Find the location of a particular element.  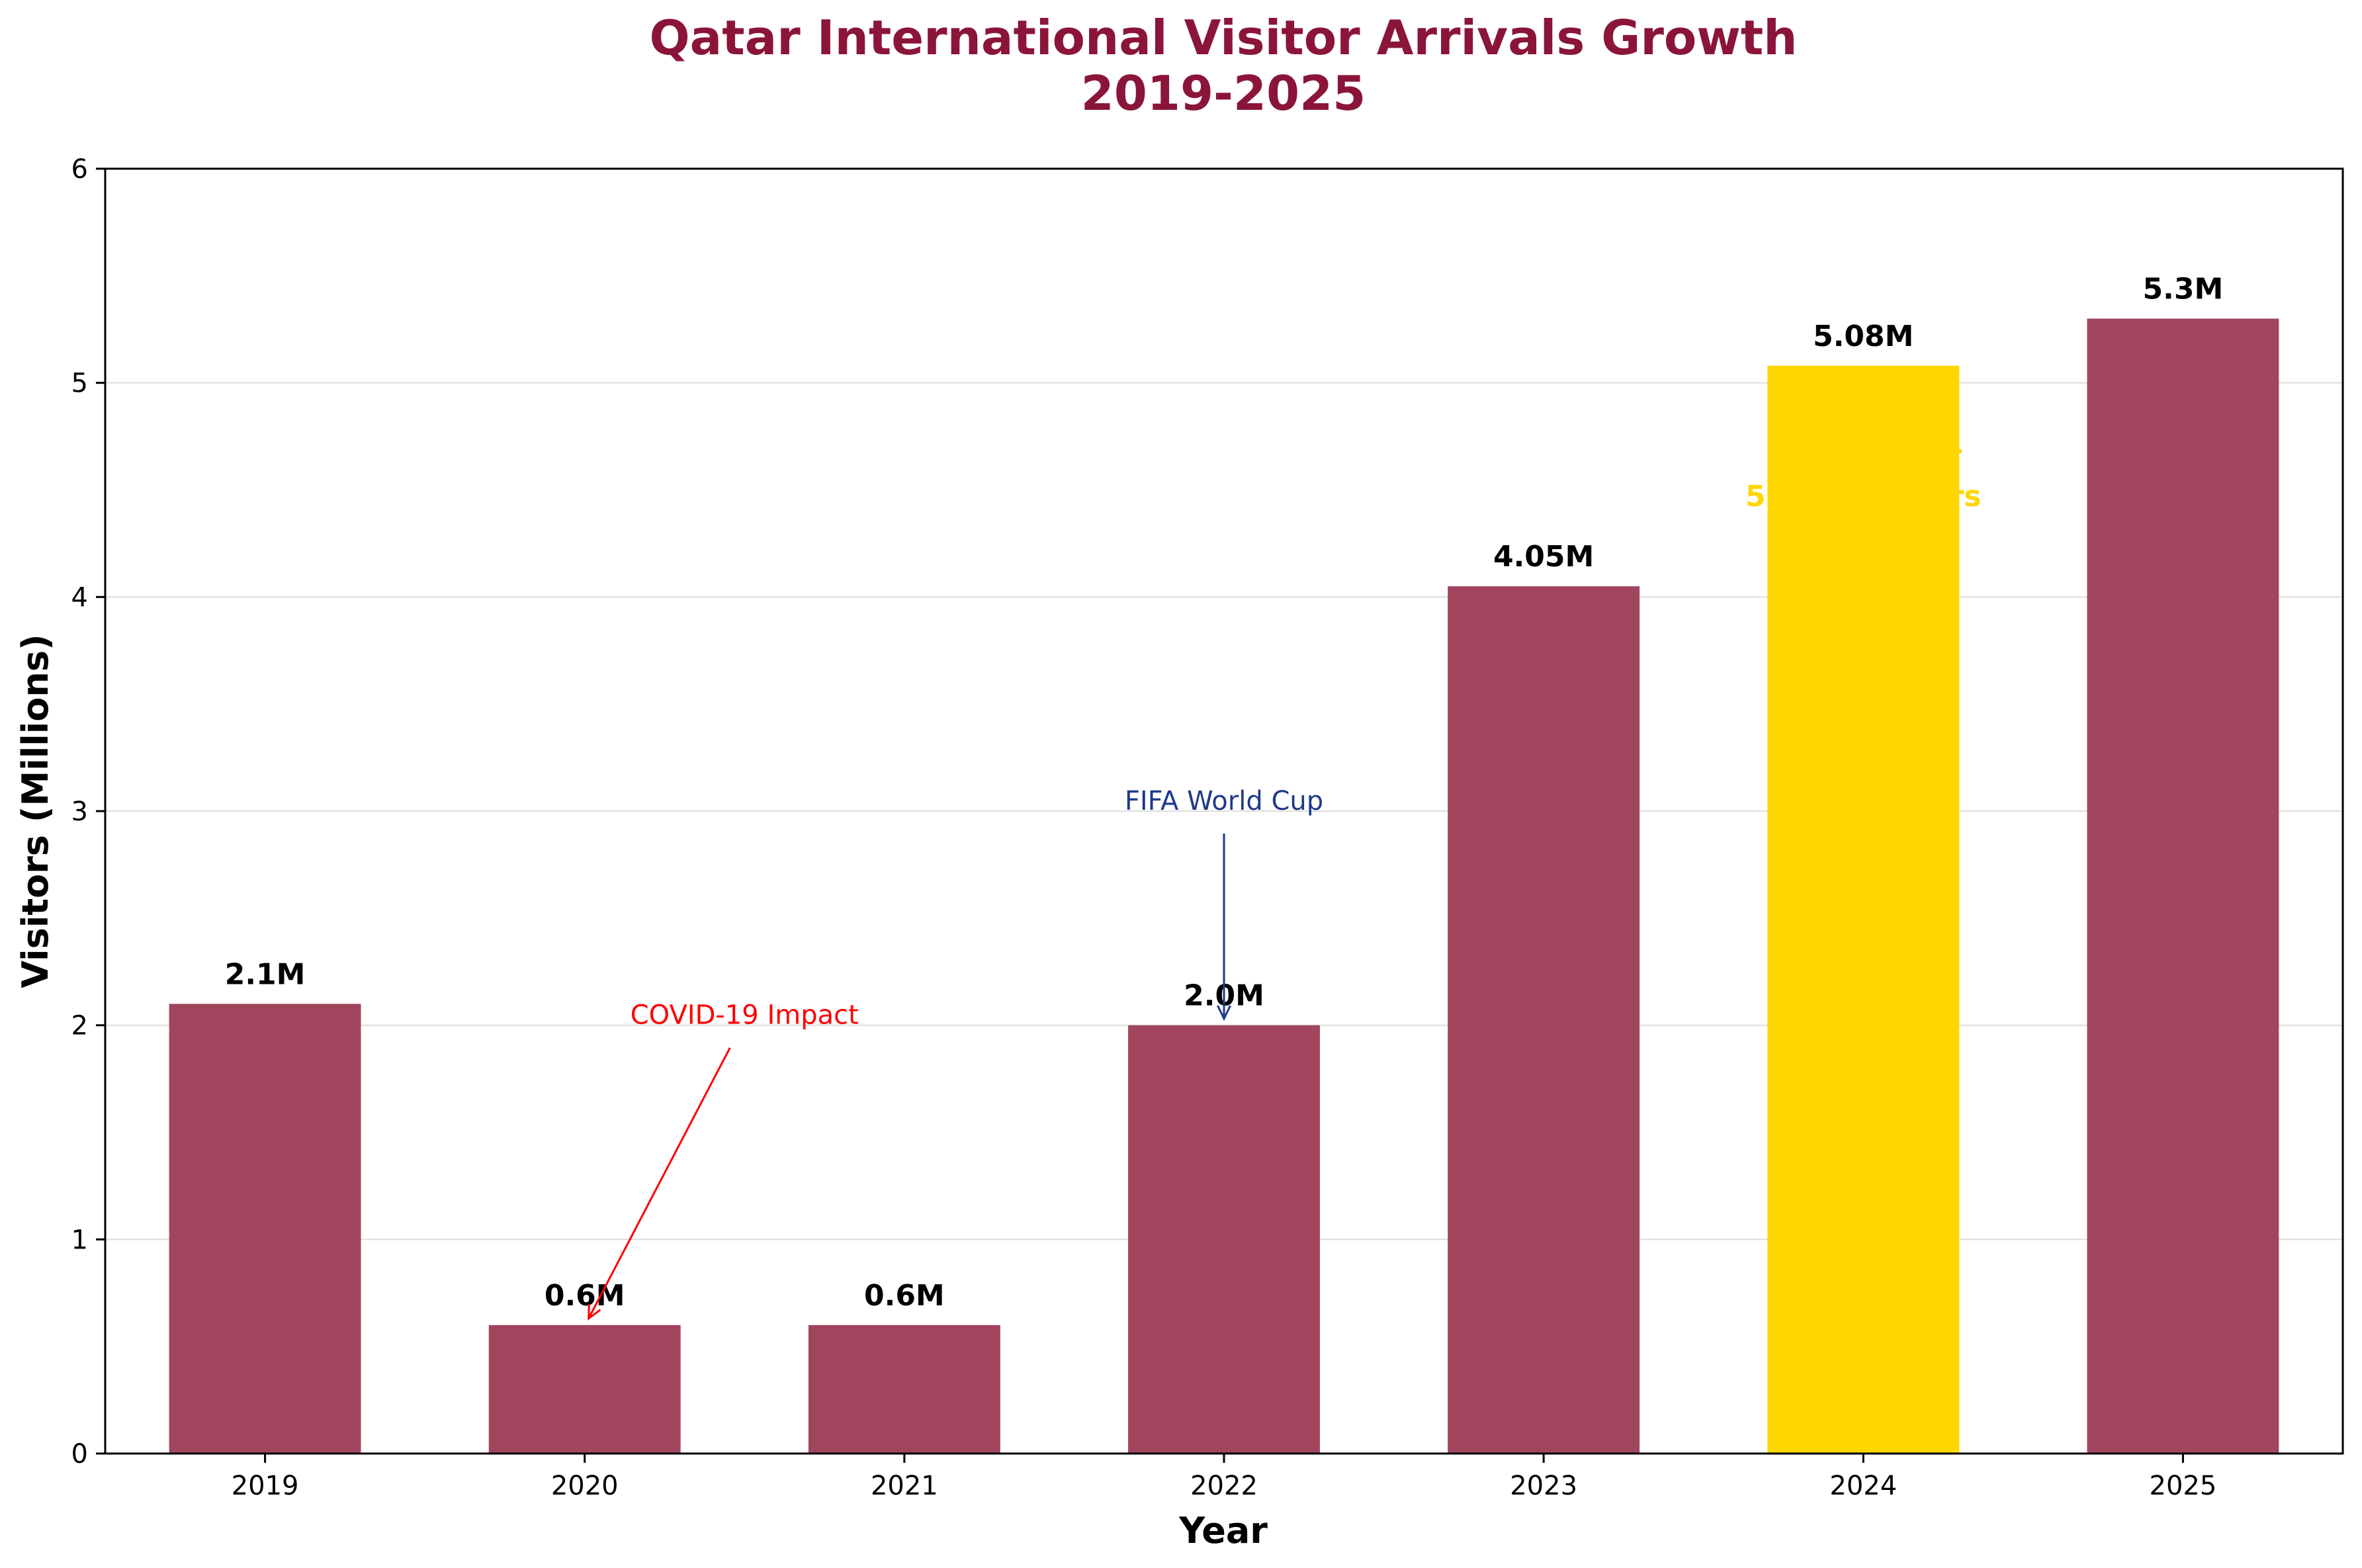

annotations: COVID-19 Impact FIFA World Cup is located at coordinates (955, 1053).